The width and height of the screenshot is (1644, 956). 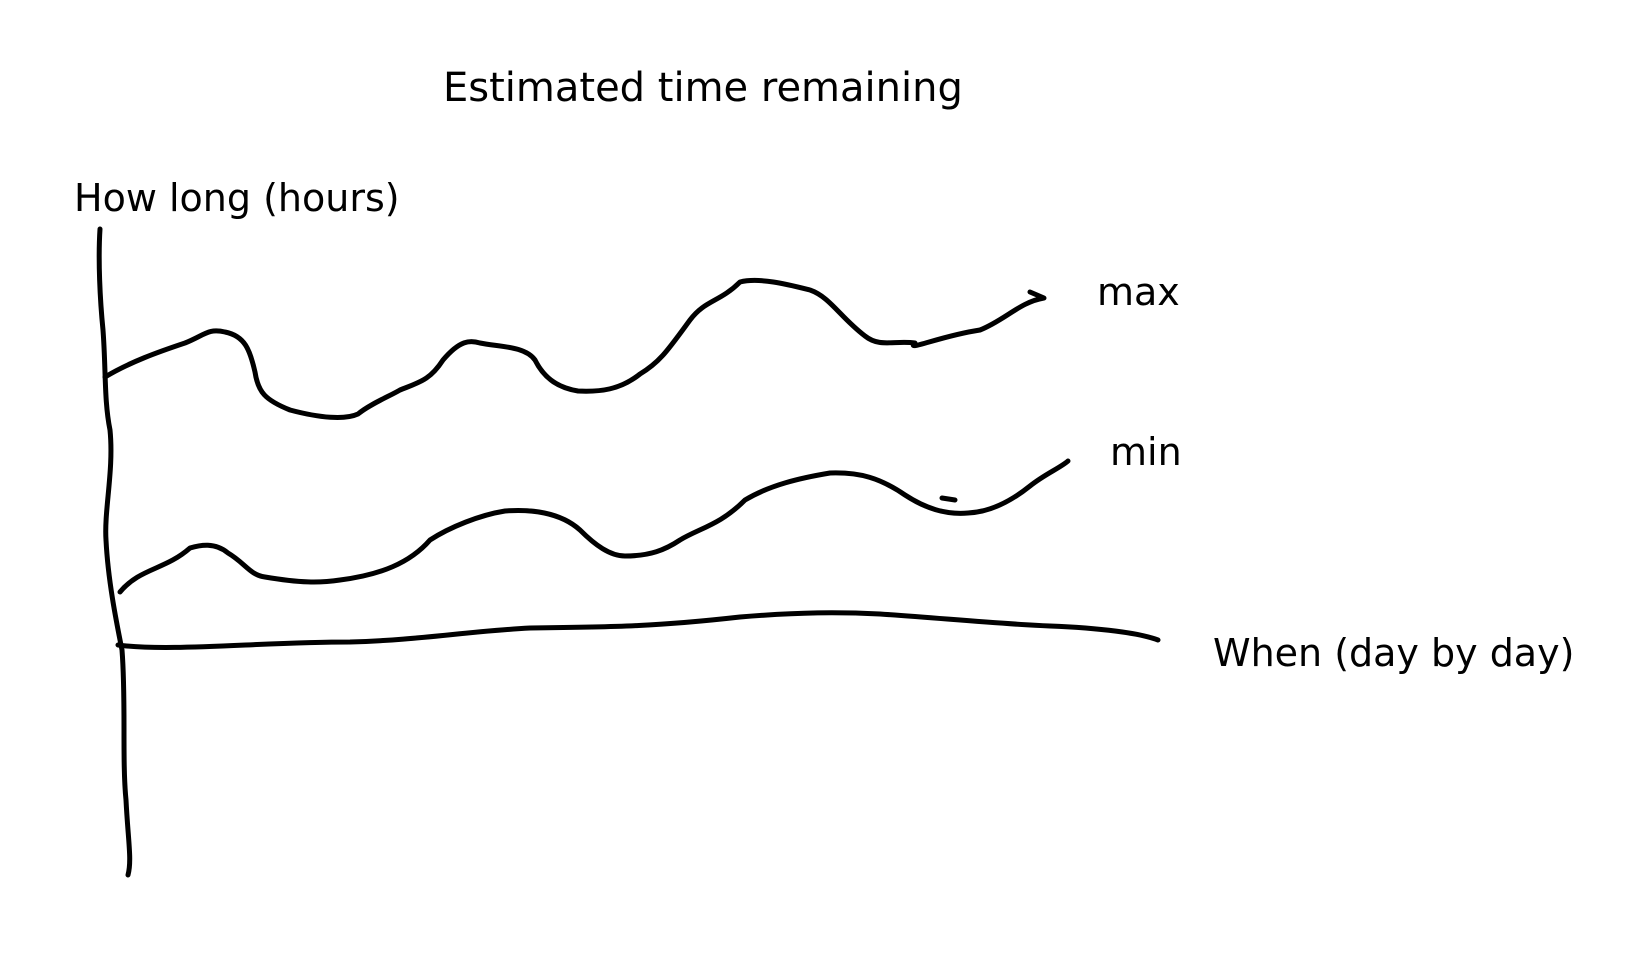 I want to click on y-axis-label: How long (hours), so click(x=237, y=198).